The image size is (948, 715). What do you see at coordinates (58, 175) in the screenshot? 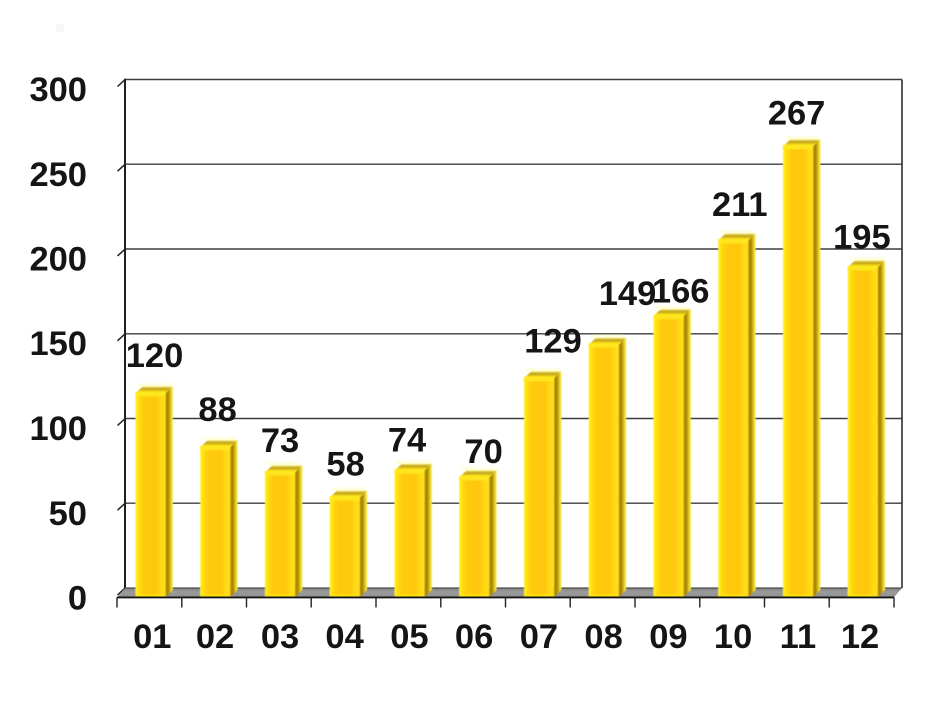
I see `svg-text: 250` at bounding box center [58, 175].